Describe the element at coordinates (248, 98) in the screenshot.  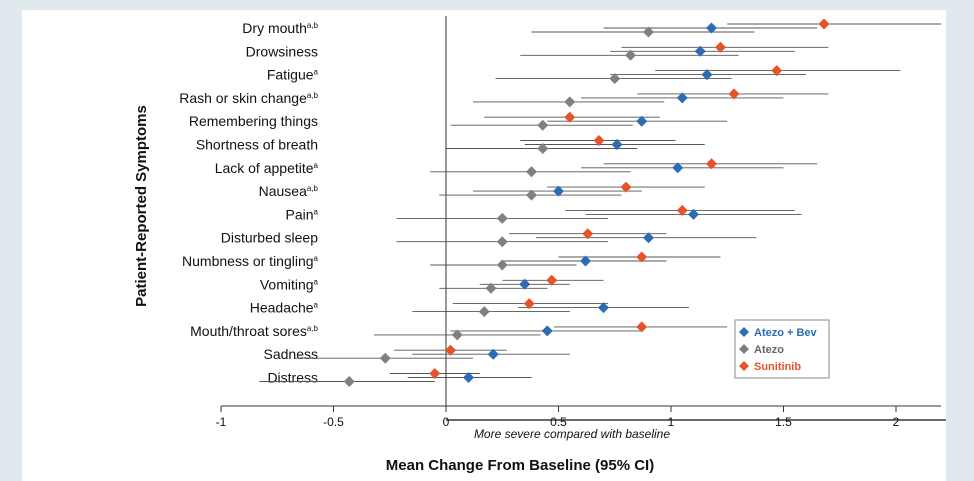
I see `category-label: Rash or skin changea,b` at that location.